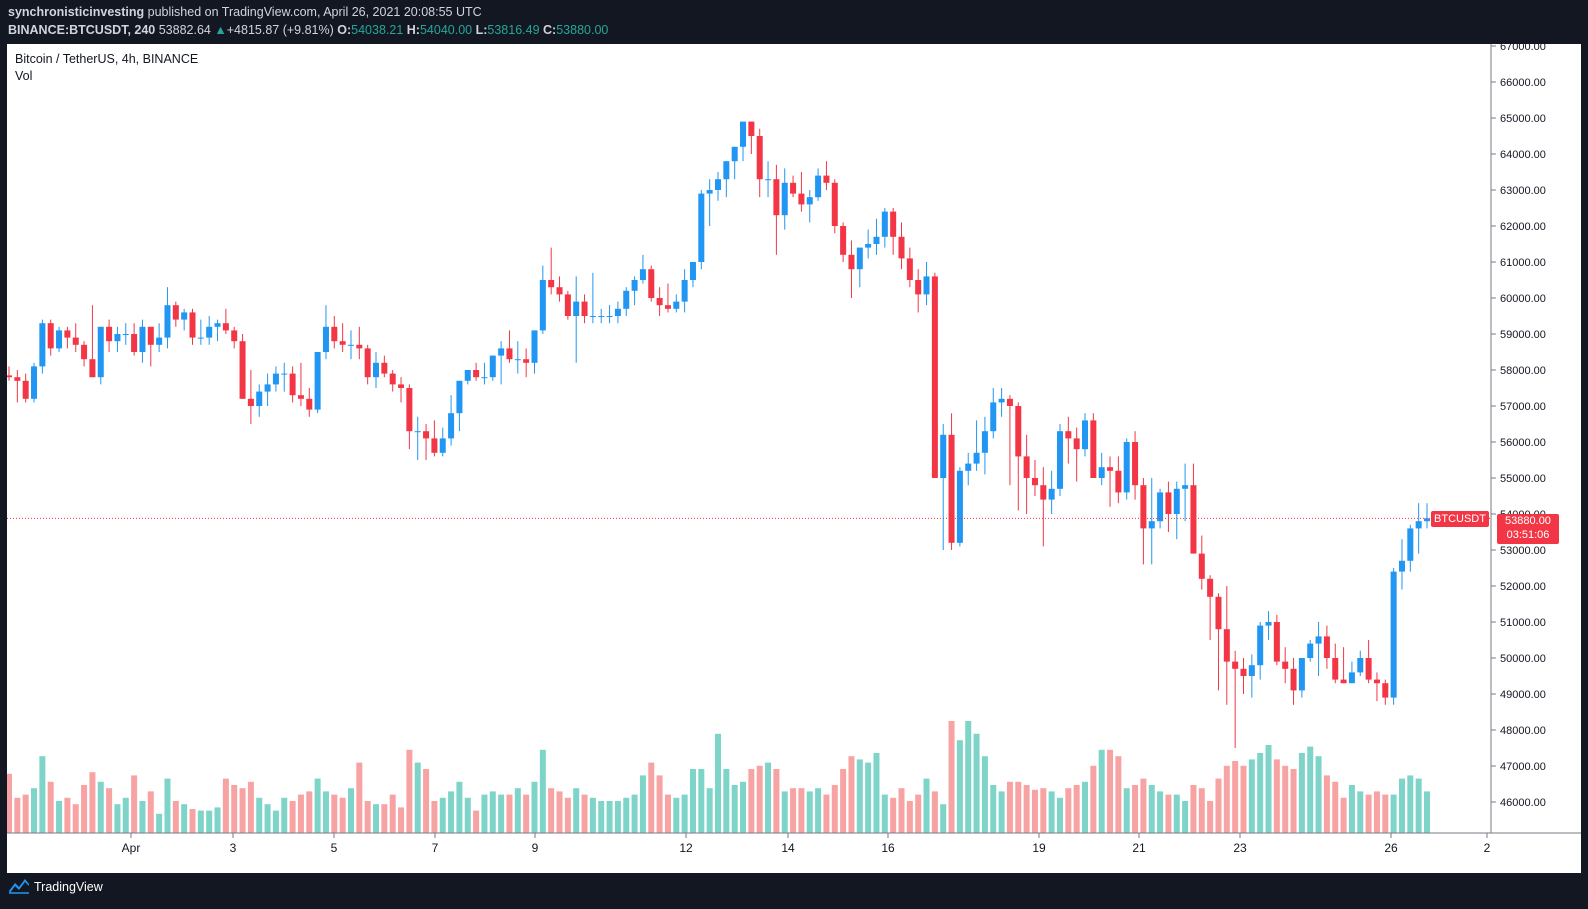 The image size is (1588, 909). What do you see at coordinates (19, 886) in the screenshot?
I see `tradingview-logo-icon` at bounding box center [19, 886].